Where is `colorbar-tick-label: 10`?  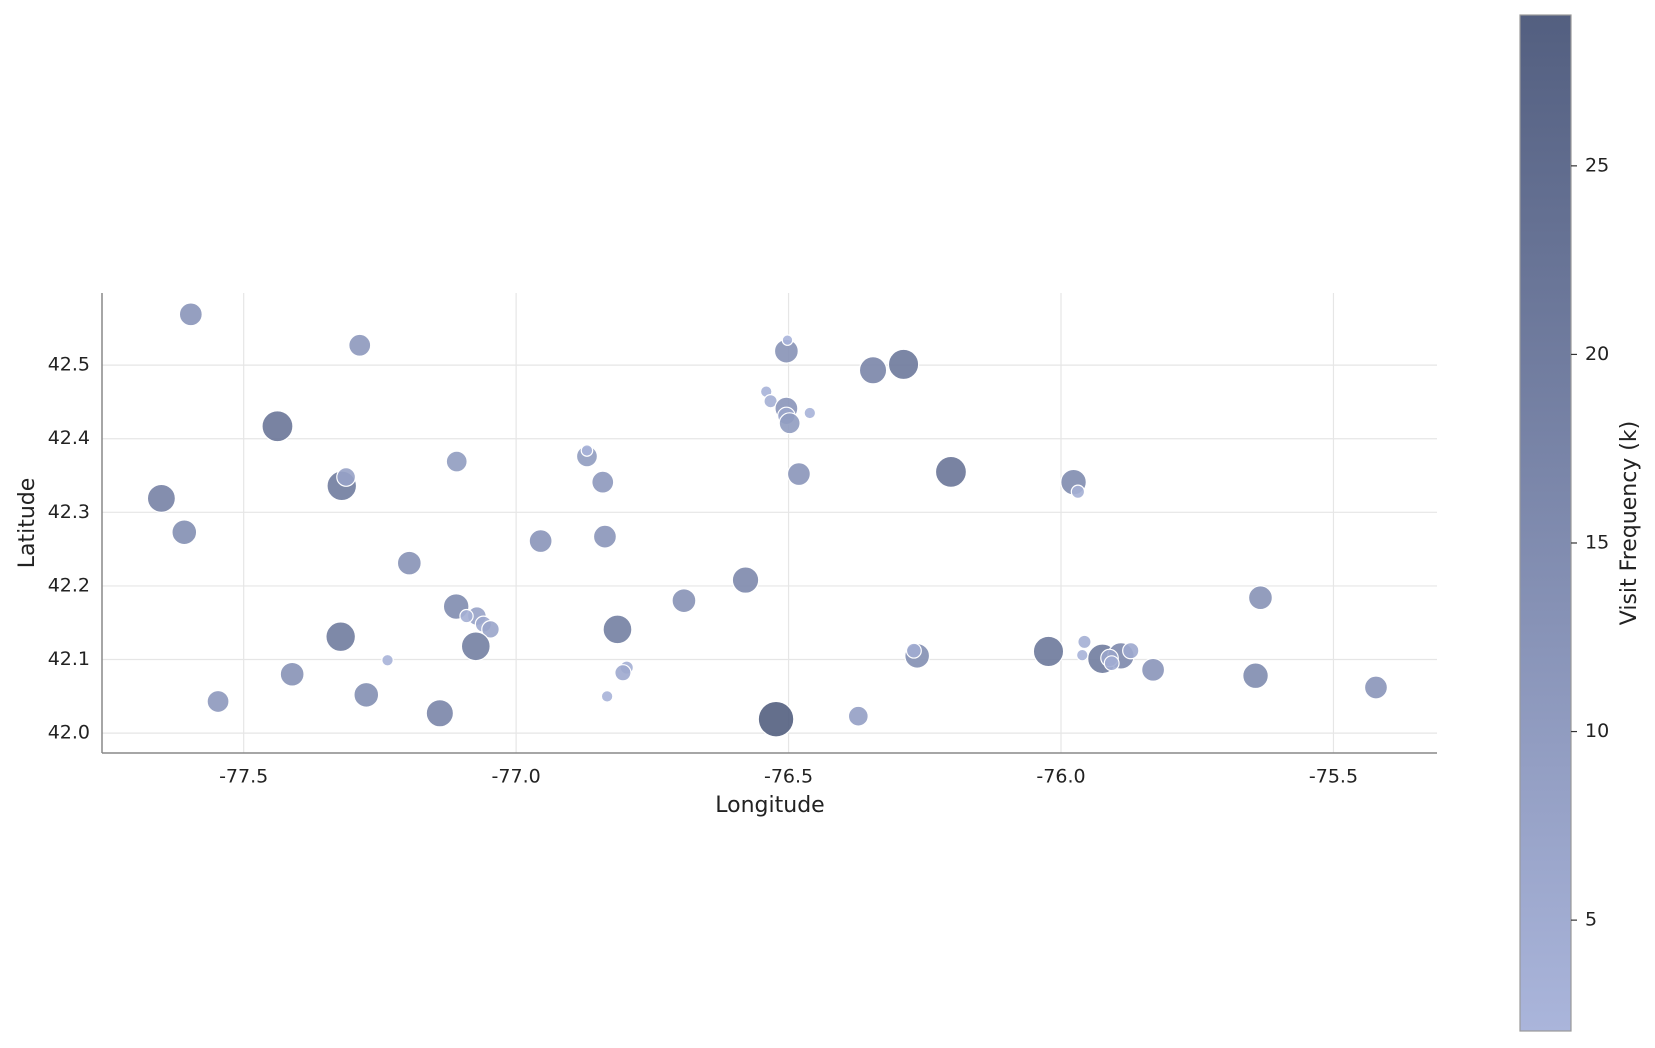 colorbar-tick-label: 10 is located at coordinates (1597, 731).